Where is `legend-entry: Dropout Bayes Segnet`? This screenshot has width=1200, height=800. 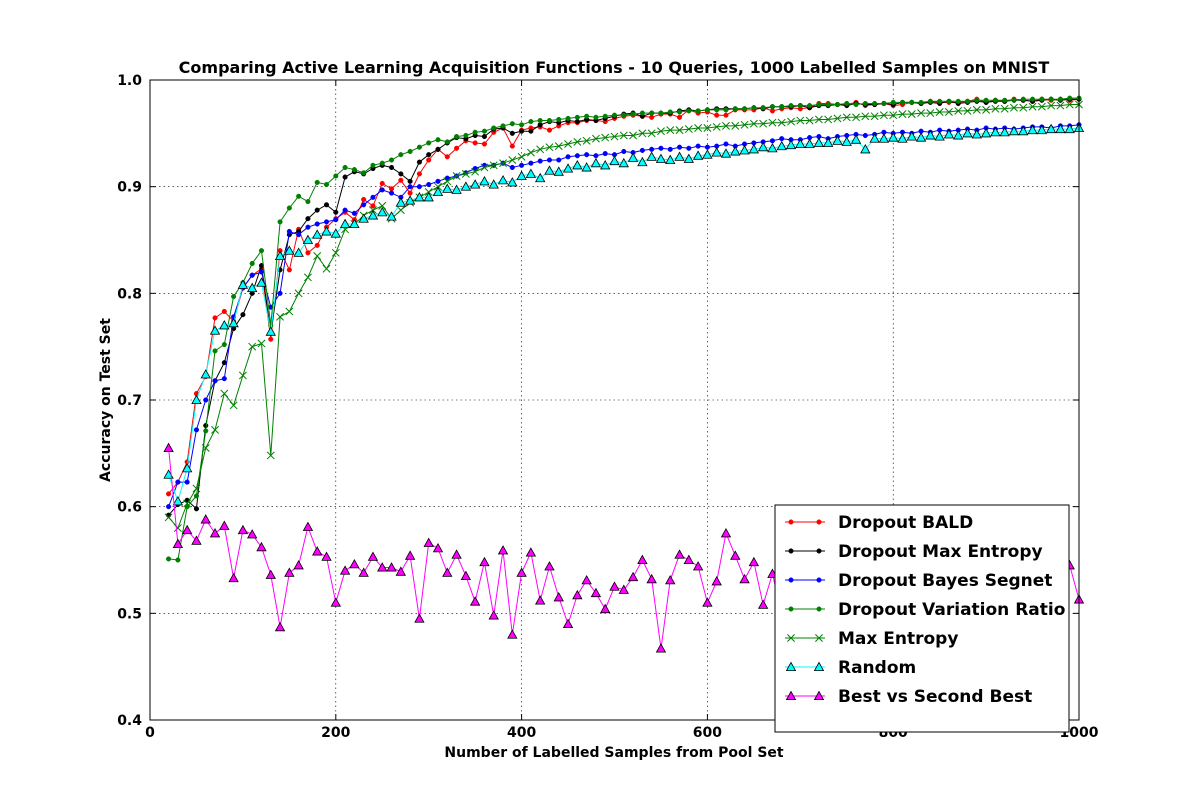 legend-entry: Dropout Bayes Segnet is located at coordinates (918, 581).